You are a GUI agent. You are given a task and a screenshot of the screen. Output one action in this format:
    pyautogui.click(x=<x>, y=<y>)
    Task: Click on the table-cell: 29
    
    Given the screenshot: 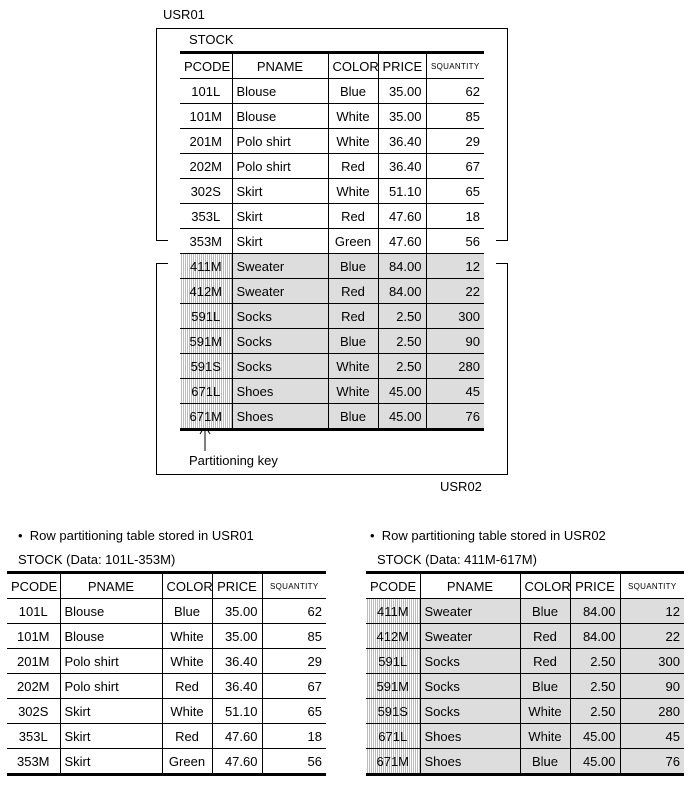 What is the action you would take?
    pyautogui.click(x=454, y=141)
    